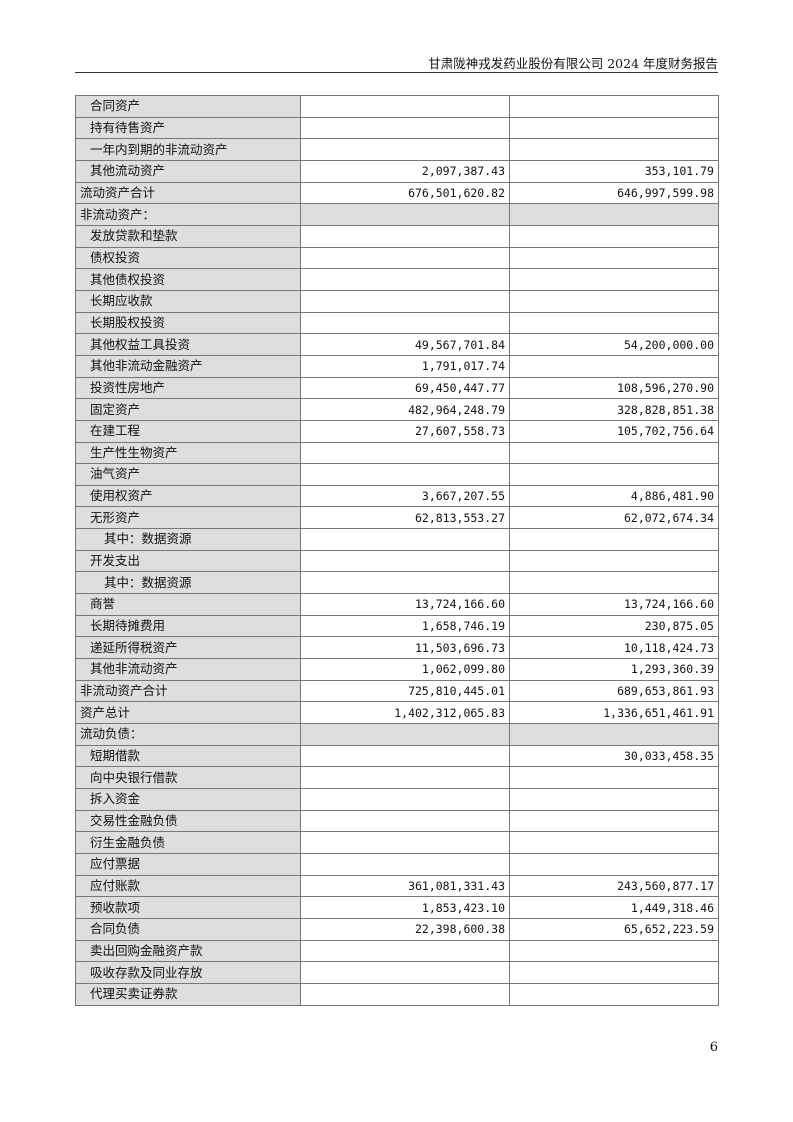  I want to click on row-label: 长期应收款, so click(188, 301).